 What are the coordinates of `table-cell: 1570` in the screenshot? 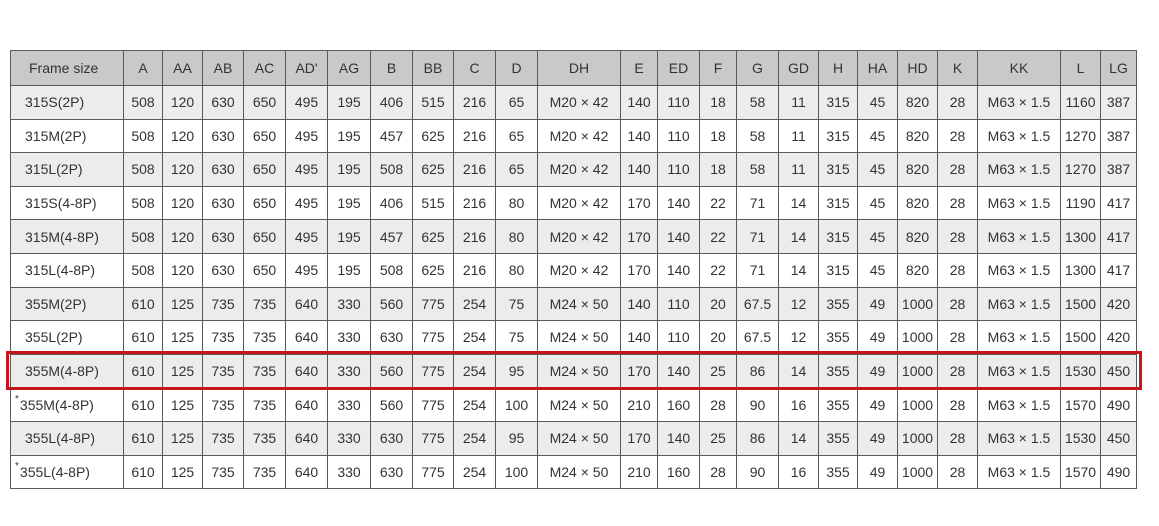 It's located at (1080, 472).